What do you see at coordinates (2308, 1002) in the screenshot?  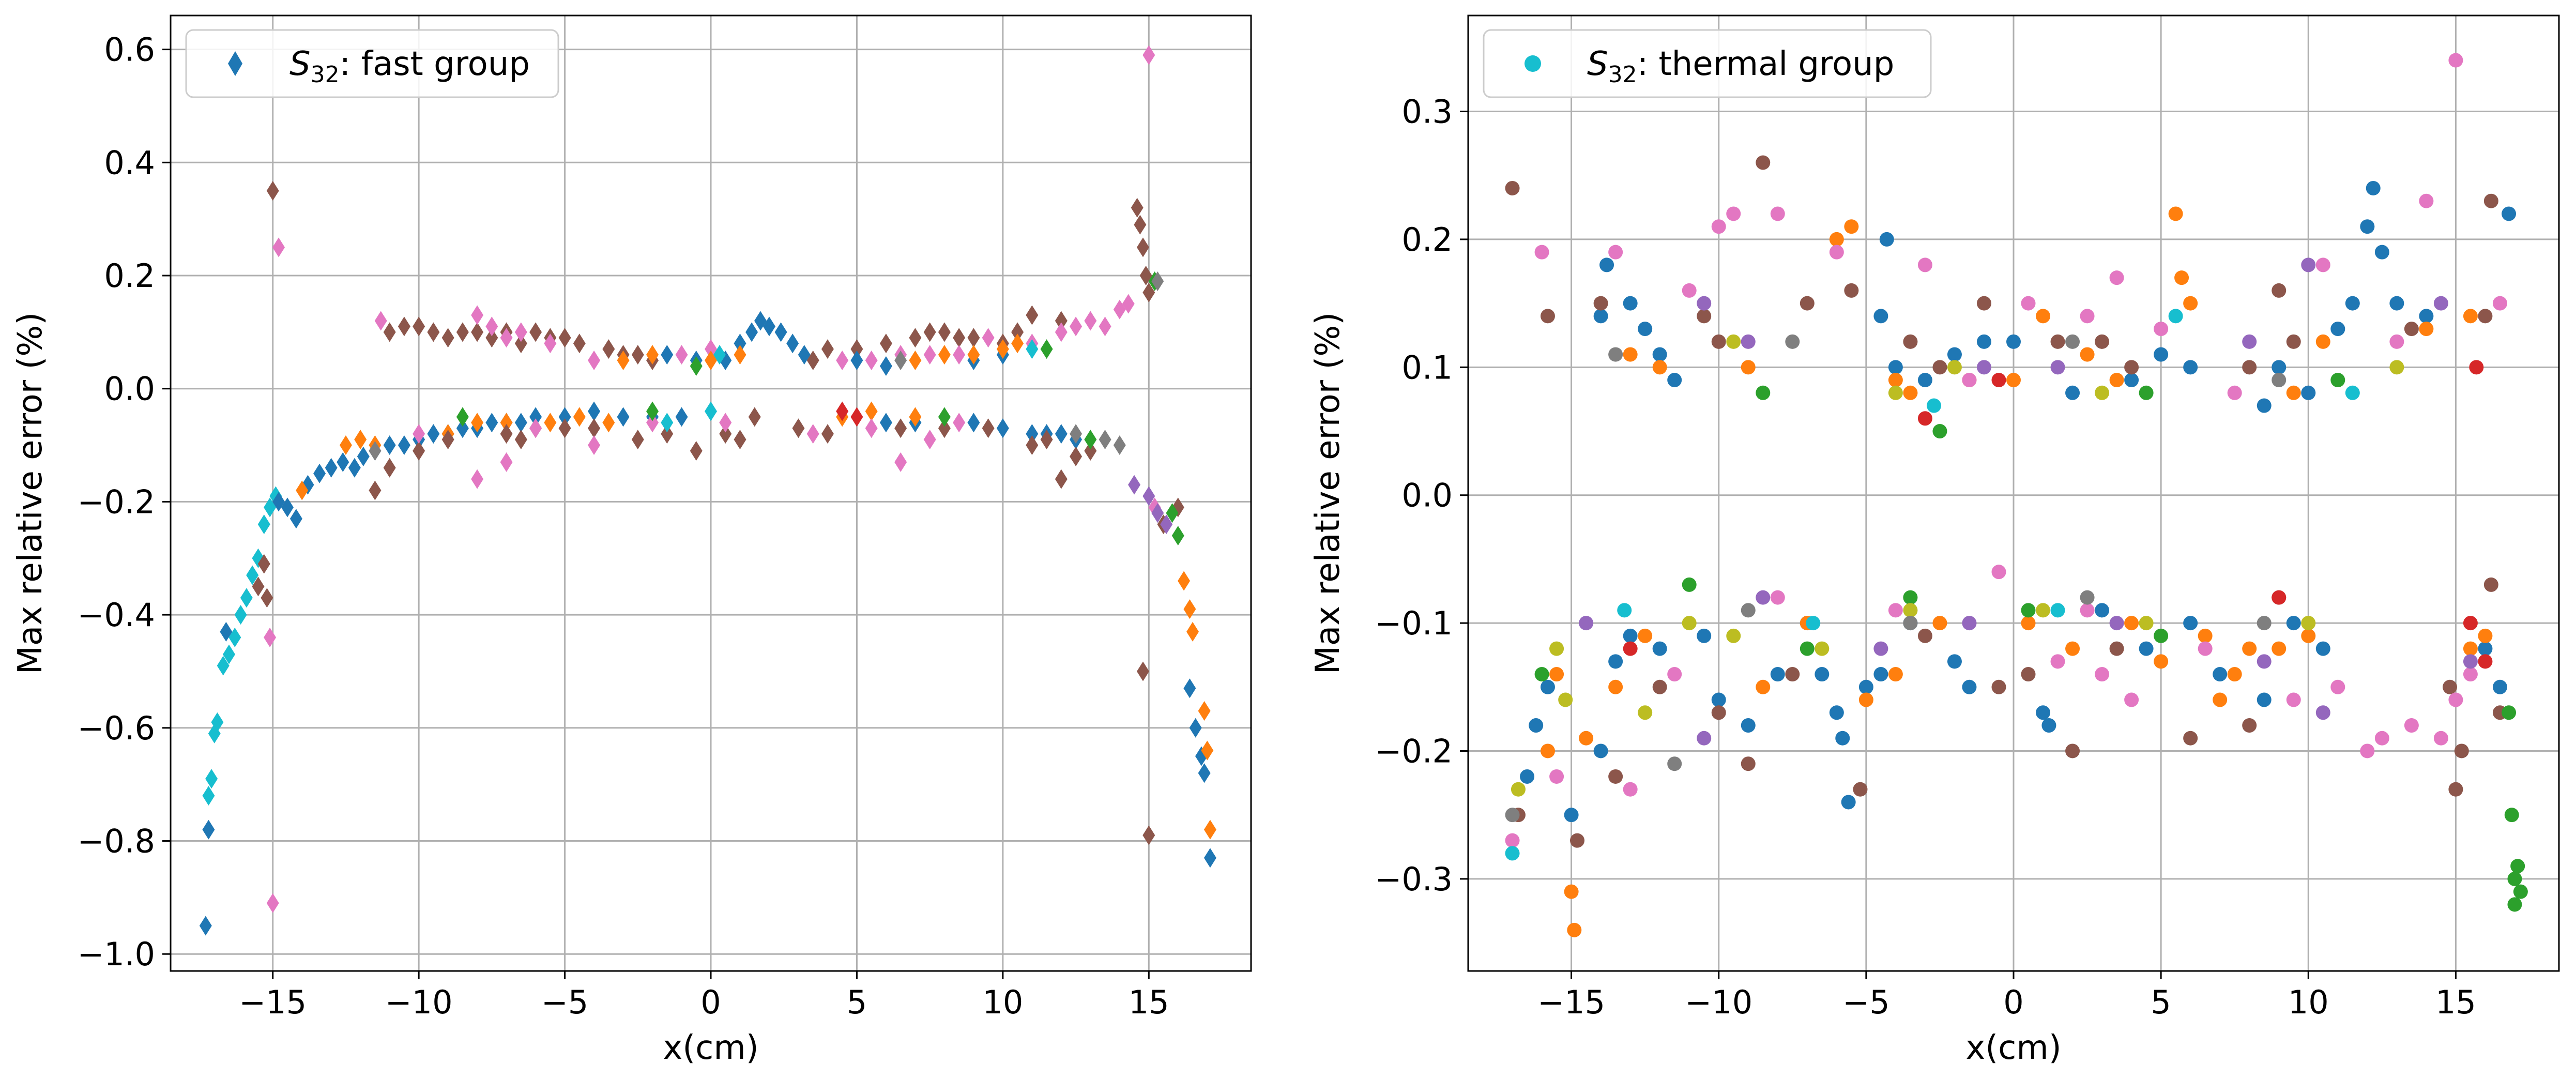 I see `x-tick-label: 10` at bounding box center [2308, 1002].